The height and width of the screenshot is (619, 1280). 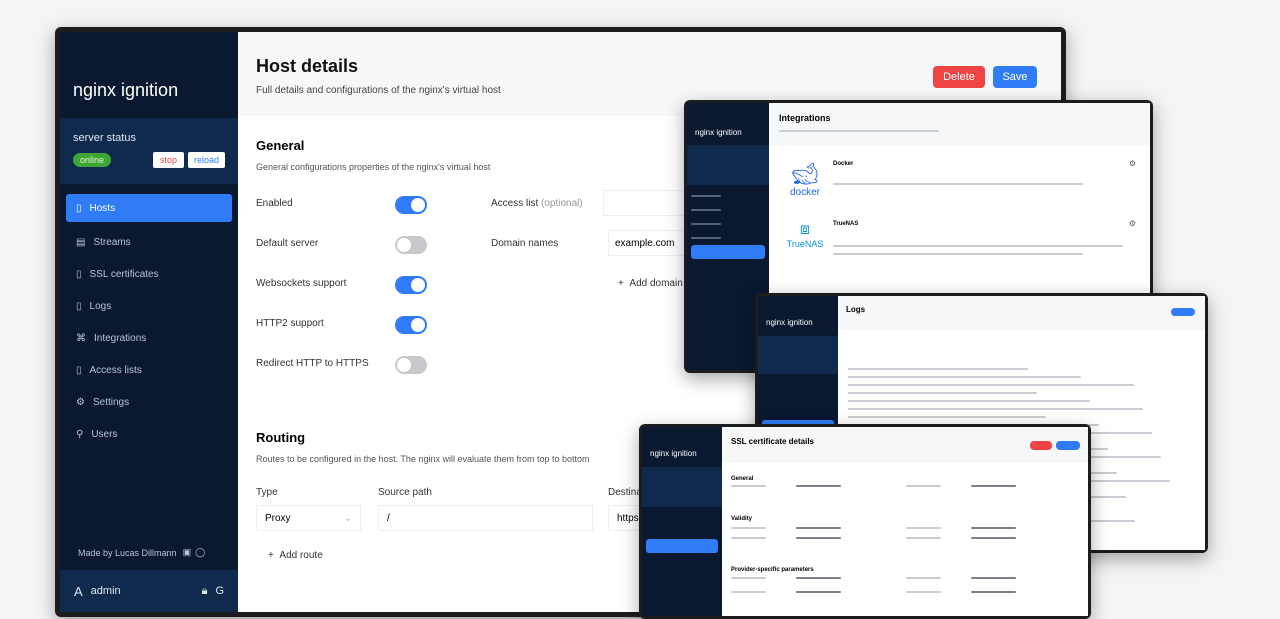 I want to click on redirect-https-toggle, so click(x=411, y=365).